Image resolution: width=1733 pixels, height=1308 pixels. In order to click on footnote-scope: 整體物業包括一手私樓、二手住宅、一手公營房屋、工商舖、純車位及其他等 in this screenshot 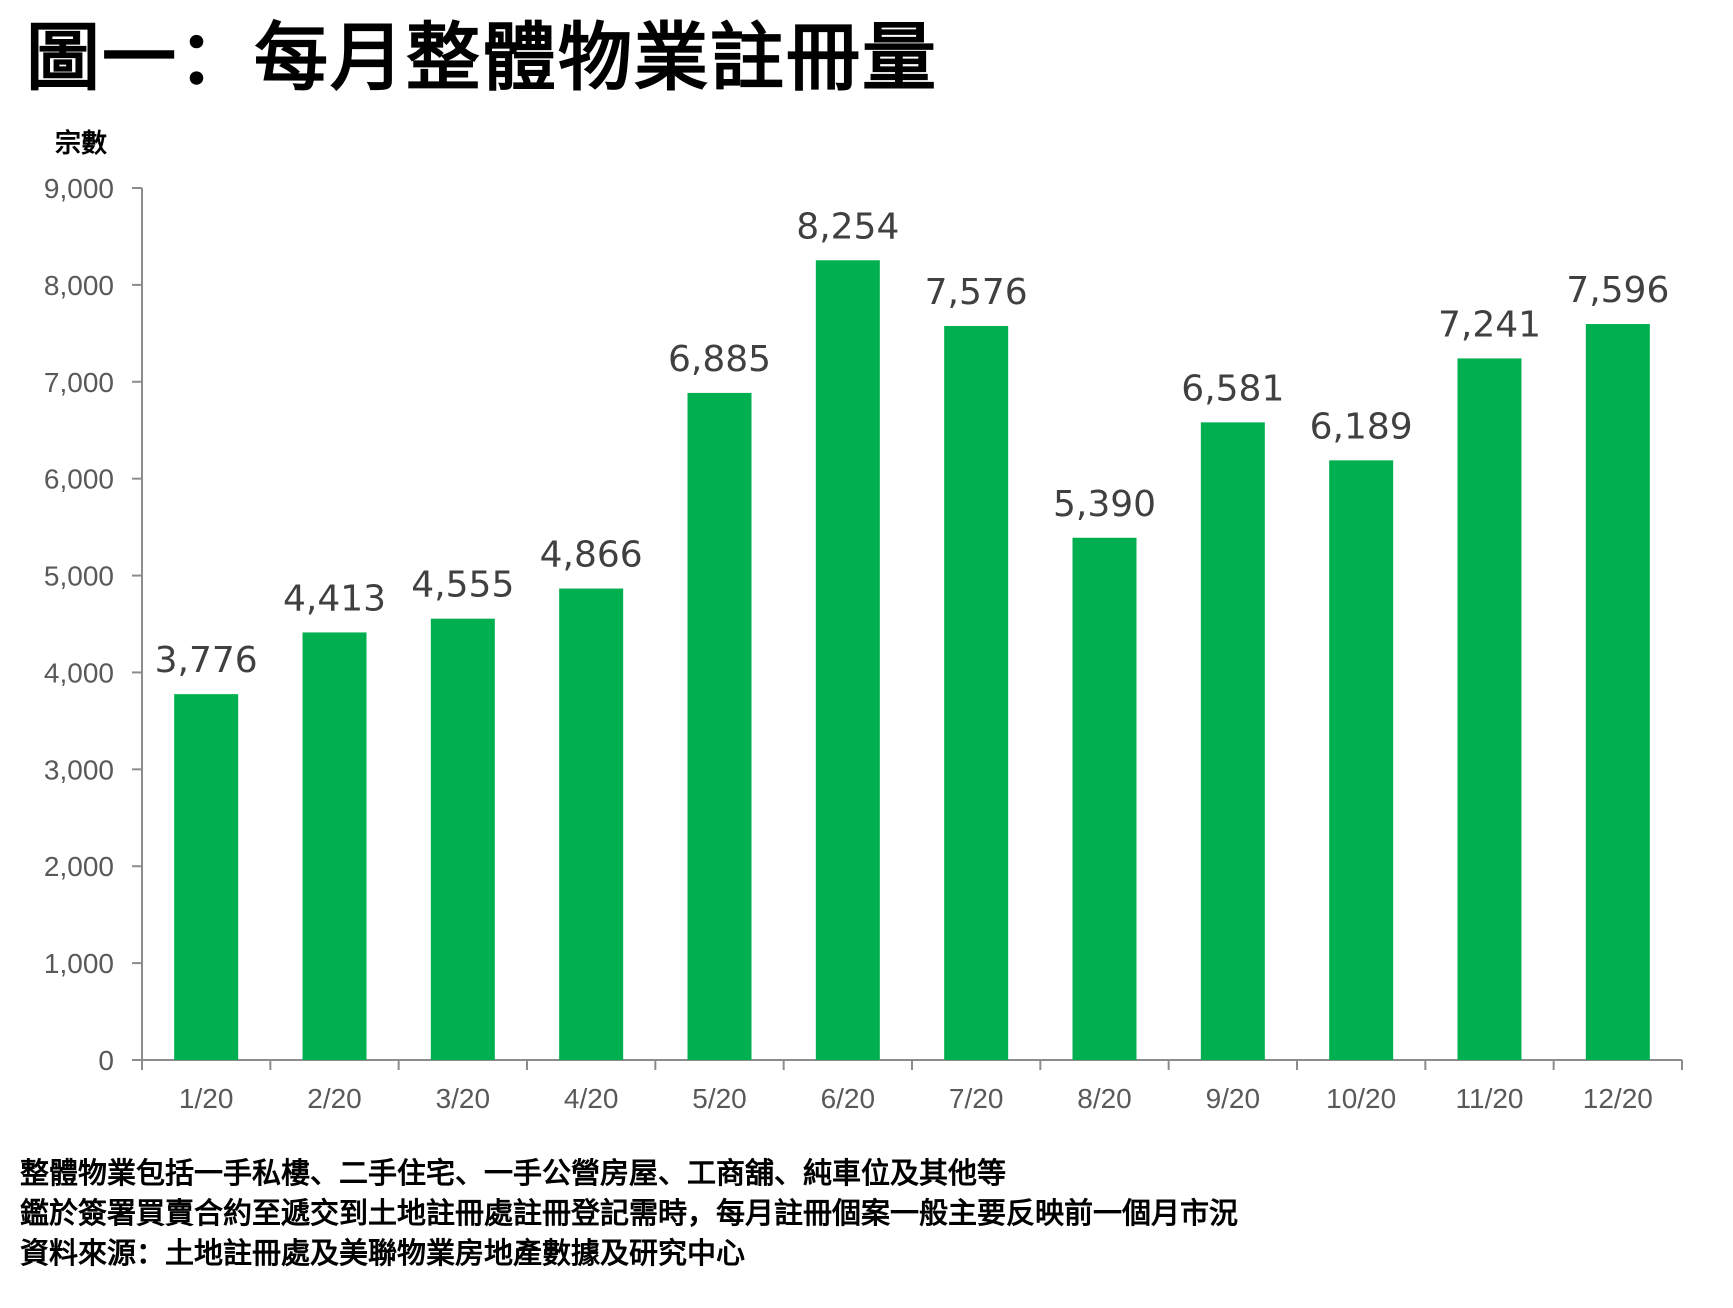, I will do `click(513, 1173)`.